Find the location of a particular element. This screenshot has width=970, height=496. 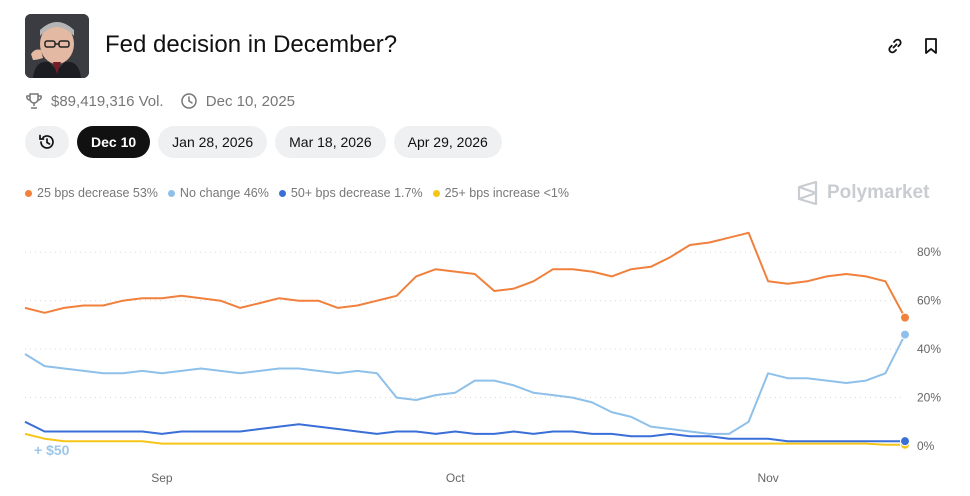

market-avatar is located at coordinates (57, 46).